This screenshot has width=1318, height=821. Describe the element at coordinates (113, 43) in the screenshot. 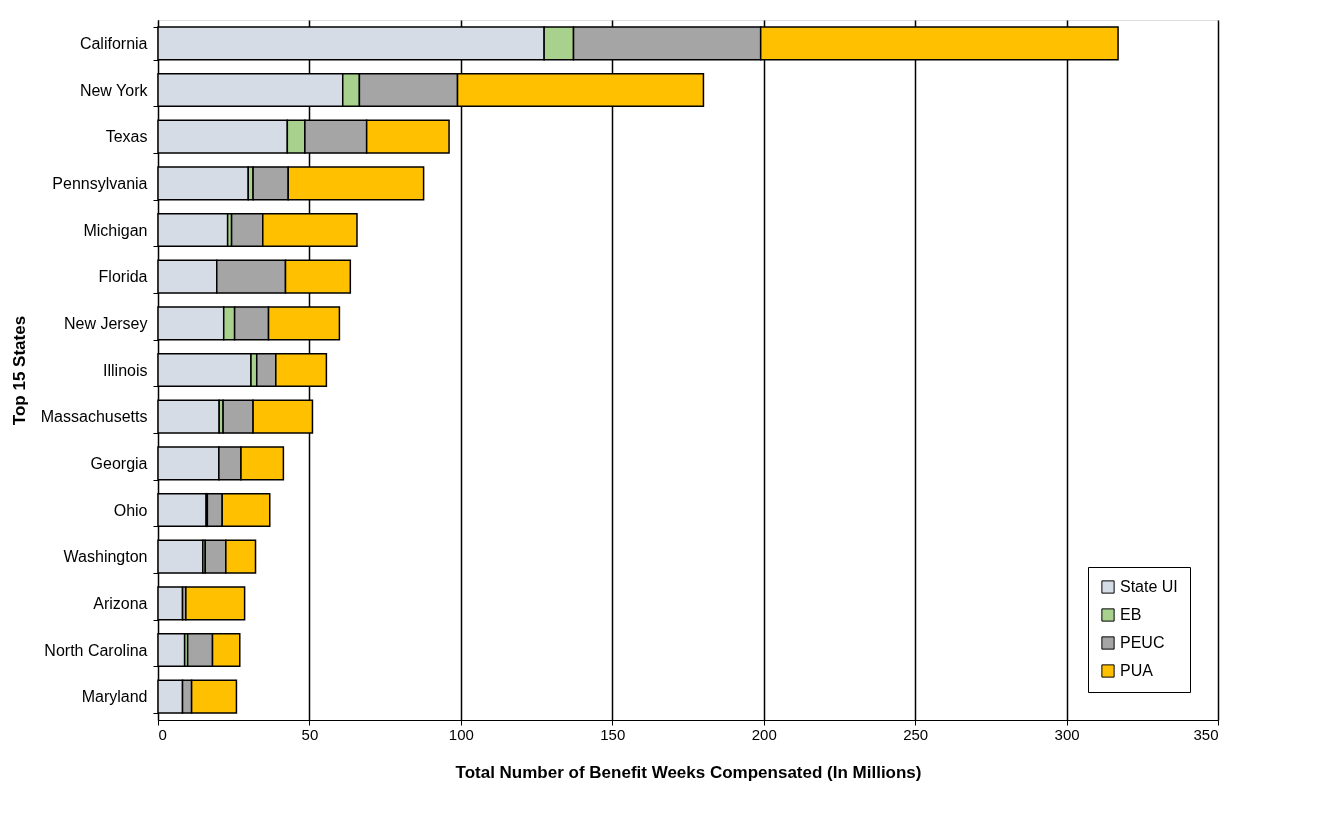

I see `y-tick-label: California` at that location.